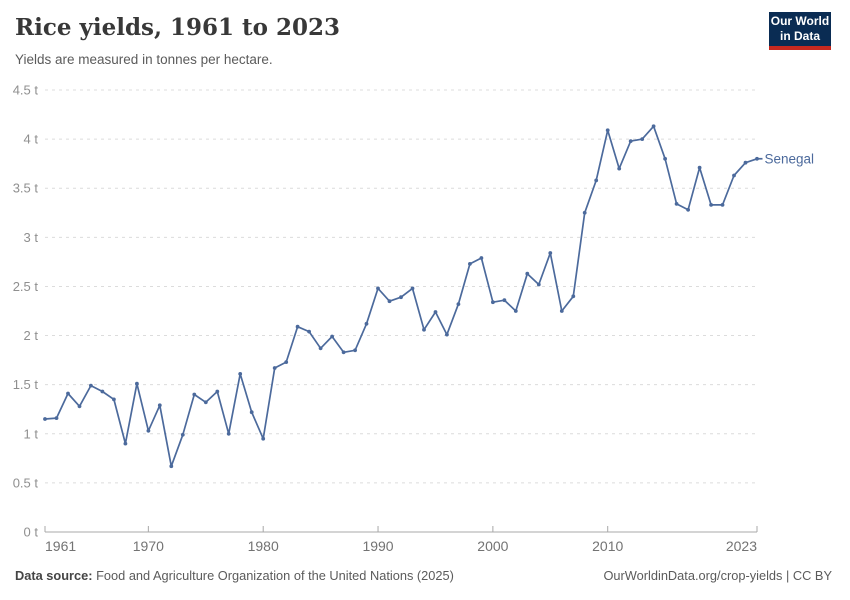 Image resolution: width=850 pixels, height=600 pixels. I want to click on y-axis-tick-label: 2.5 t, so click(26, 286).